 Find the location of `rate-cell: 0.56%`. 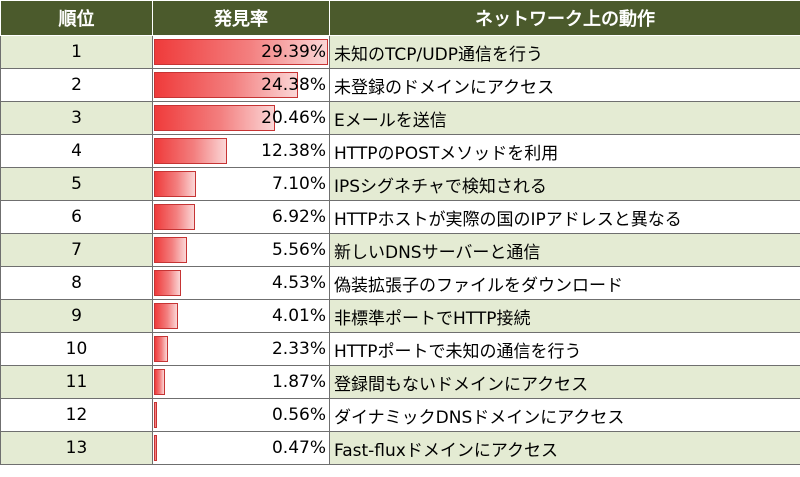

rate-cell: 0.56% is located at coordinates (241, 415).